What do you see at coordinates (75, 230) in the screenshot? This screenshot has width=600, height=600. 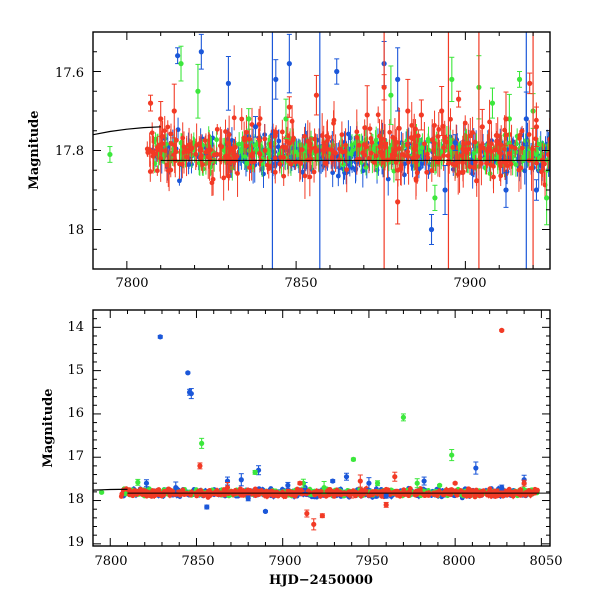 I see `top-y-tick-label: 18` at bounding box center [75, 230].